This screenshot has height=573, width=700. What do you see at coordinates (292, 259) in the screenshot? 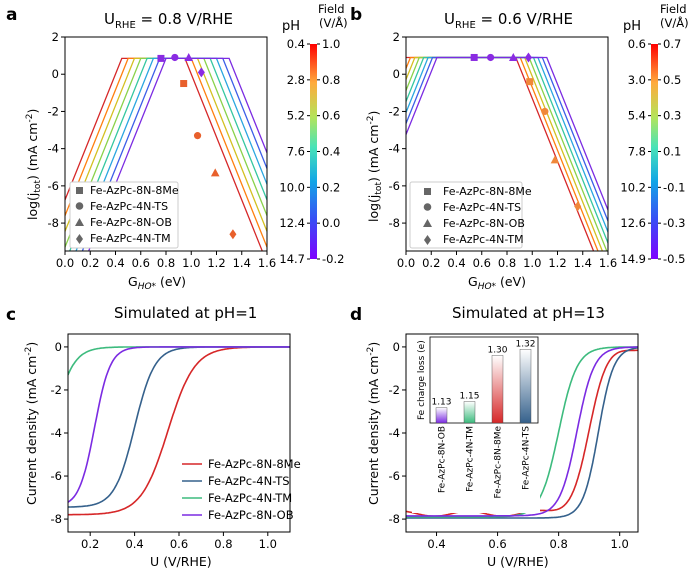
I see `cbar-ph-tick-label: 14.7` at bounding box center [292, 259].